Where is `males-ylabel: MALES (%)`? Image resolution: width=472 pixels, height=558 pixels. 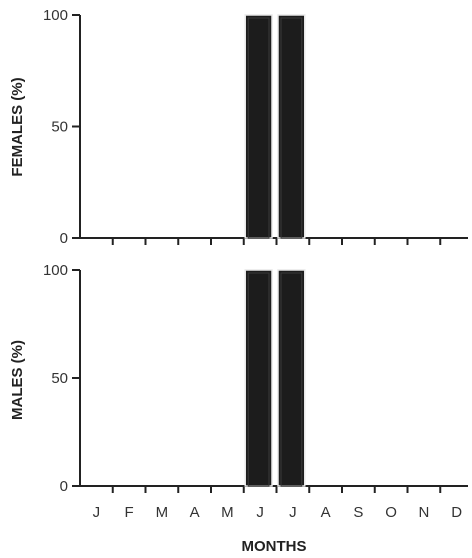
males-ylabel: MALES (%) is located at coordinates (17, 380).